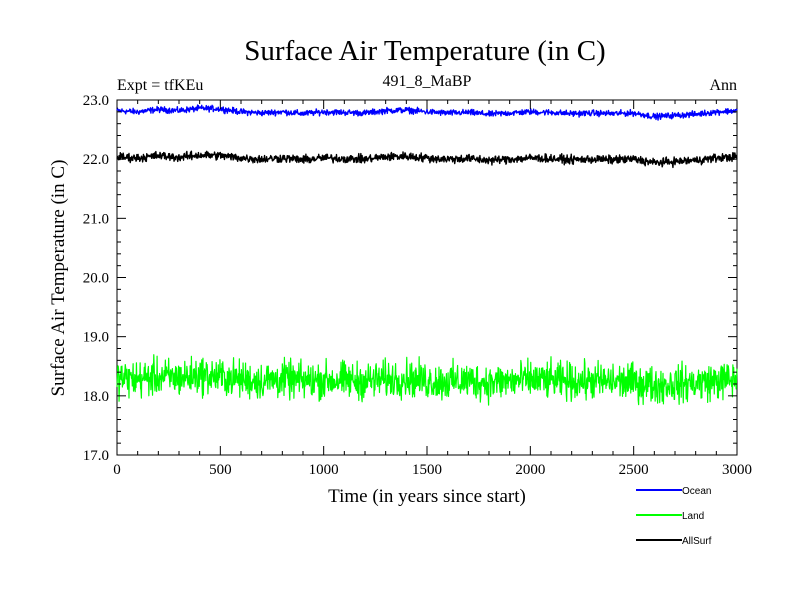 The height and width of the screenshot is (600, 800). Describe the element at coordinates (424, 51) in the screenshot. I see `chart-title: Surface Air Temperature (in C)` at that location.